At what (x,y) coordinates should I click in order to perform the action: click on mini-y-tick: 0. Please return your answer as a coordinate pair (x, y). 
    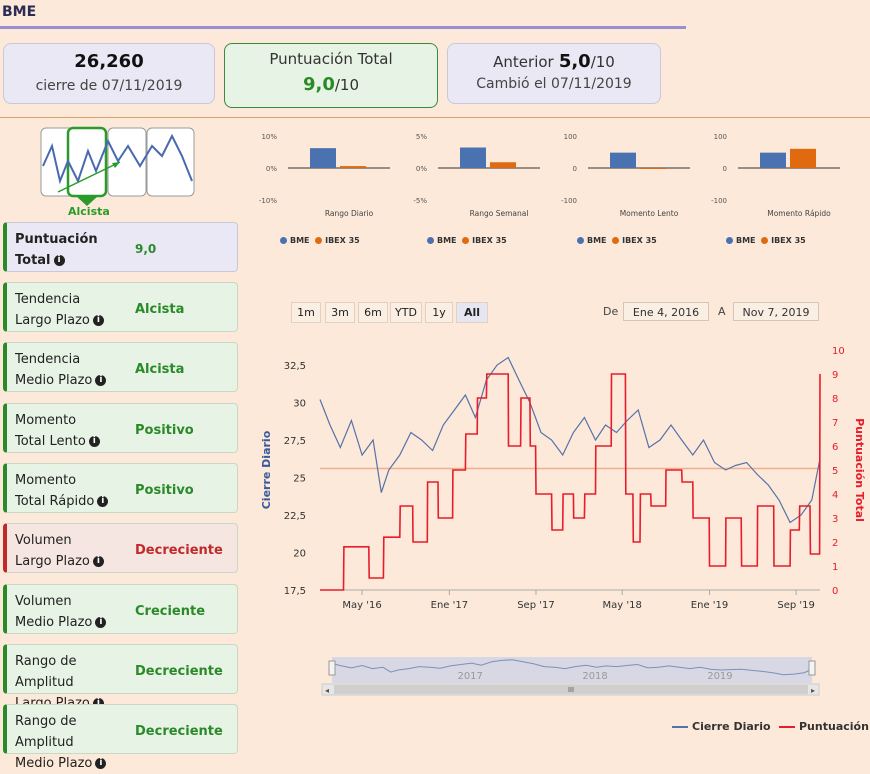
    Looking at the image, I should click on (575, 169).